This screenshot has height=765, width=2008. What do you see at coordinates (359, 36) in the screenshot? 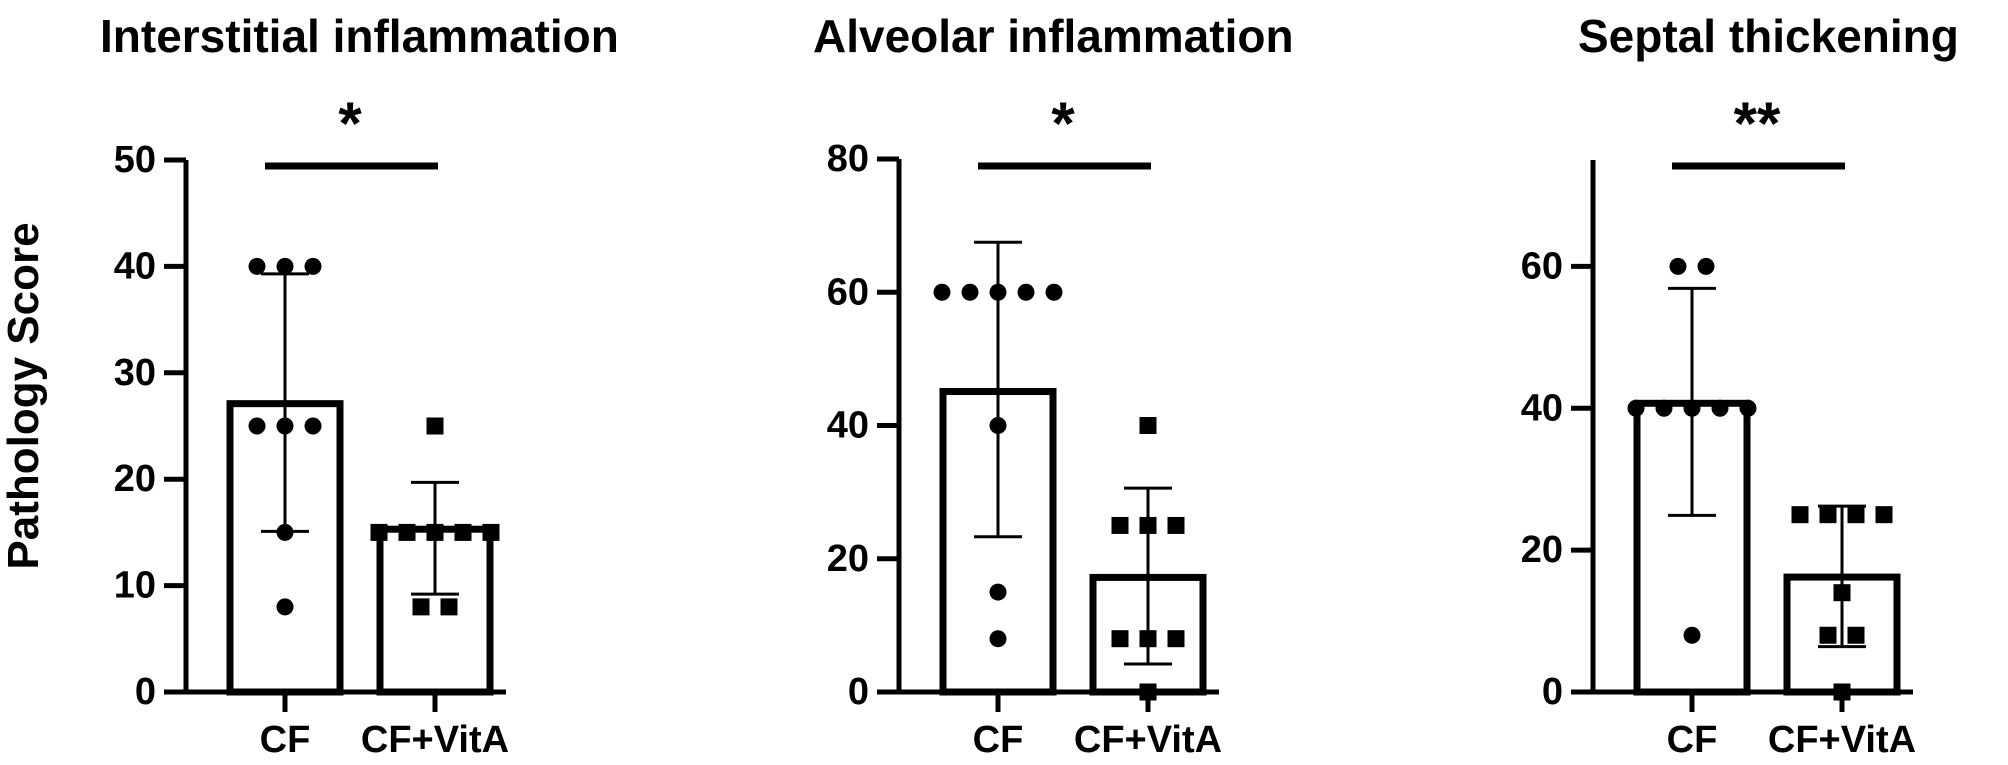
I see `panel-title: Interstitial inflammation` at bounding box center [359, 36].